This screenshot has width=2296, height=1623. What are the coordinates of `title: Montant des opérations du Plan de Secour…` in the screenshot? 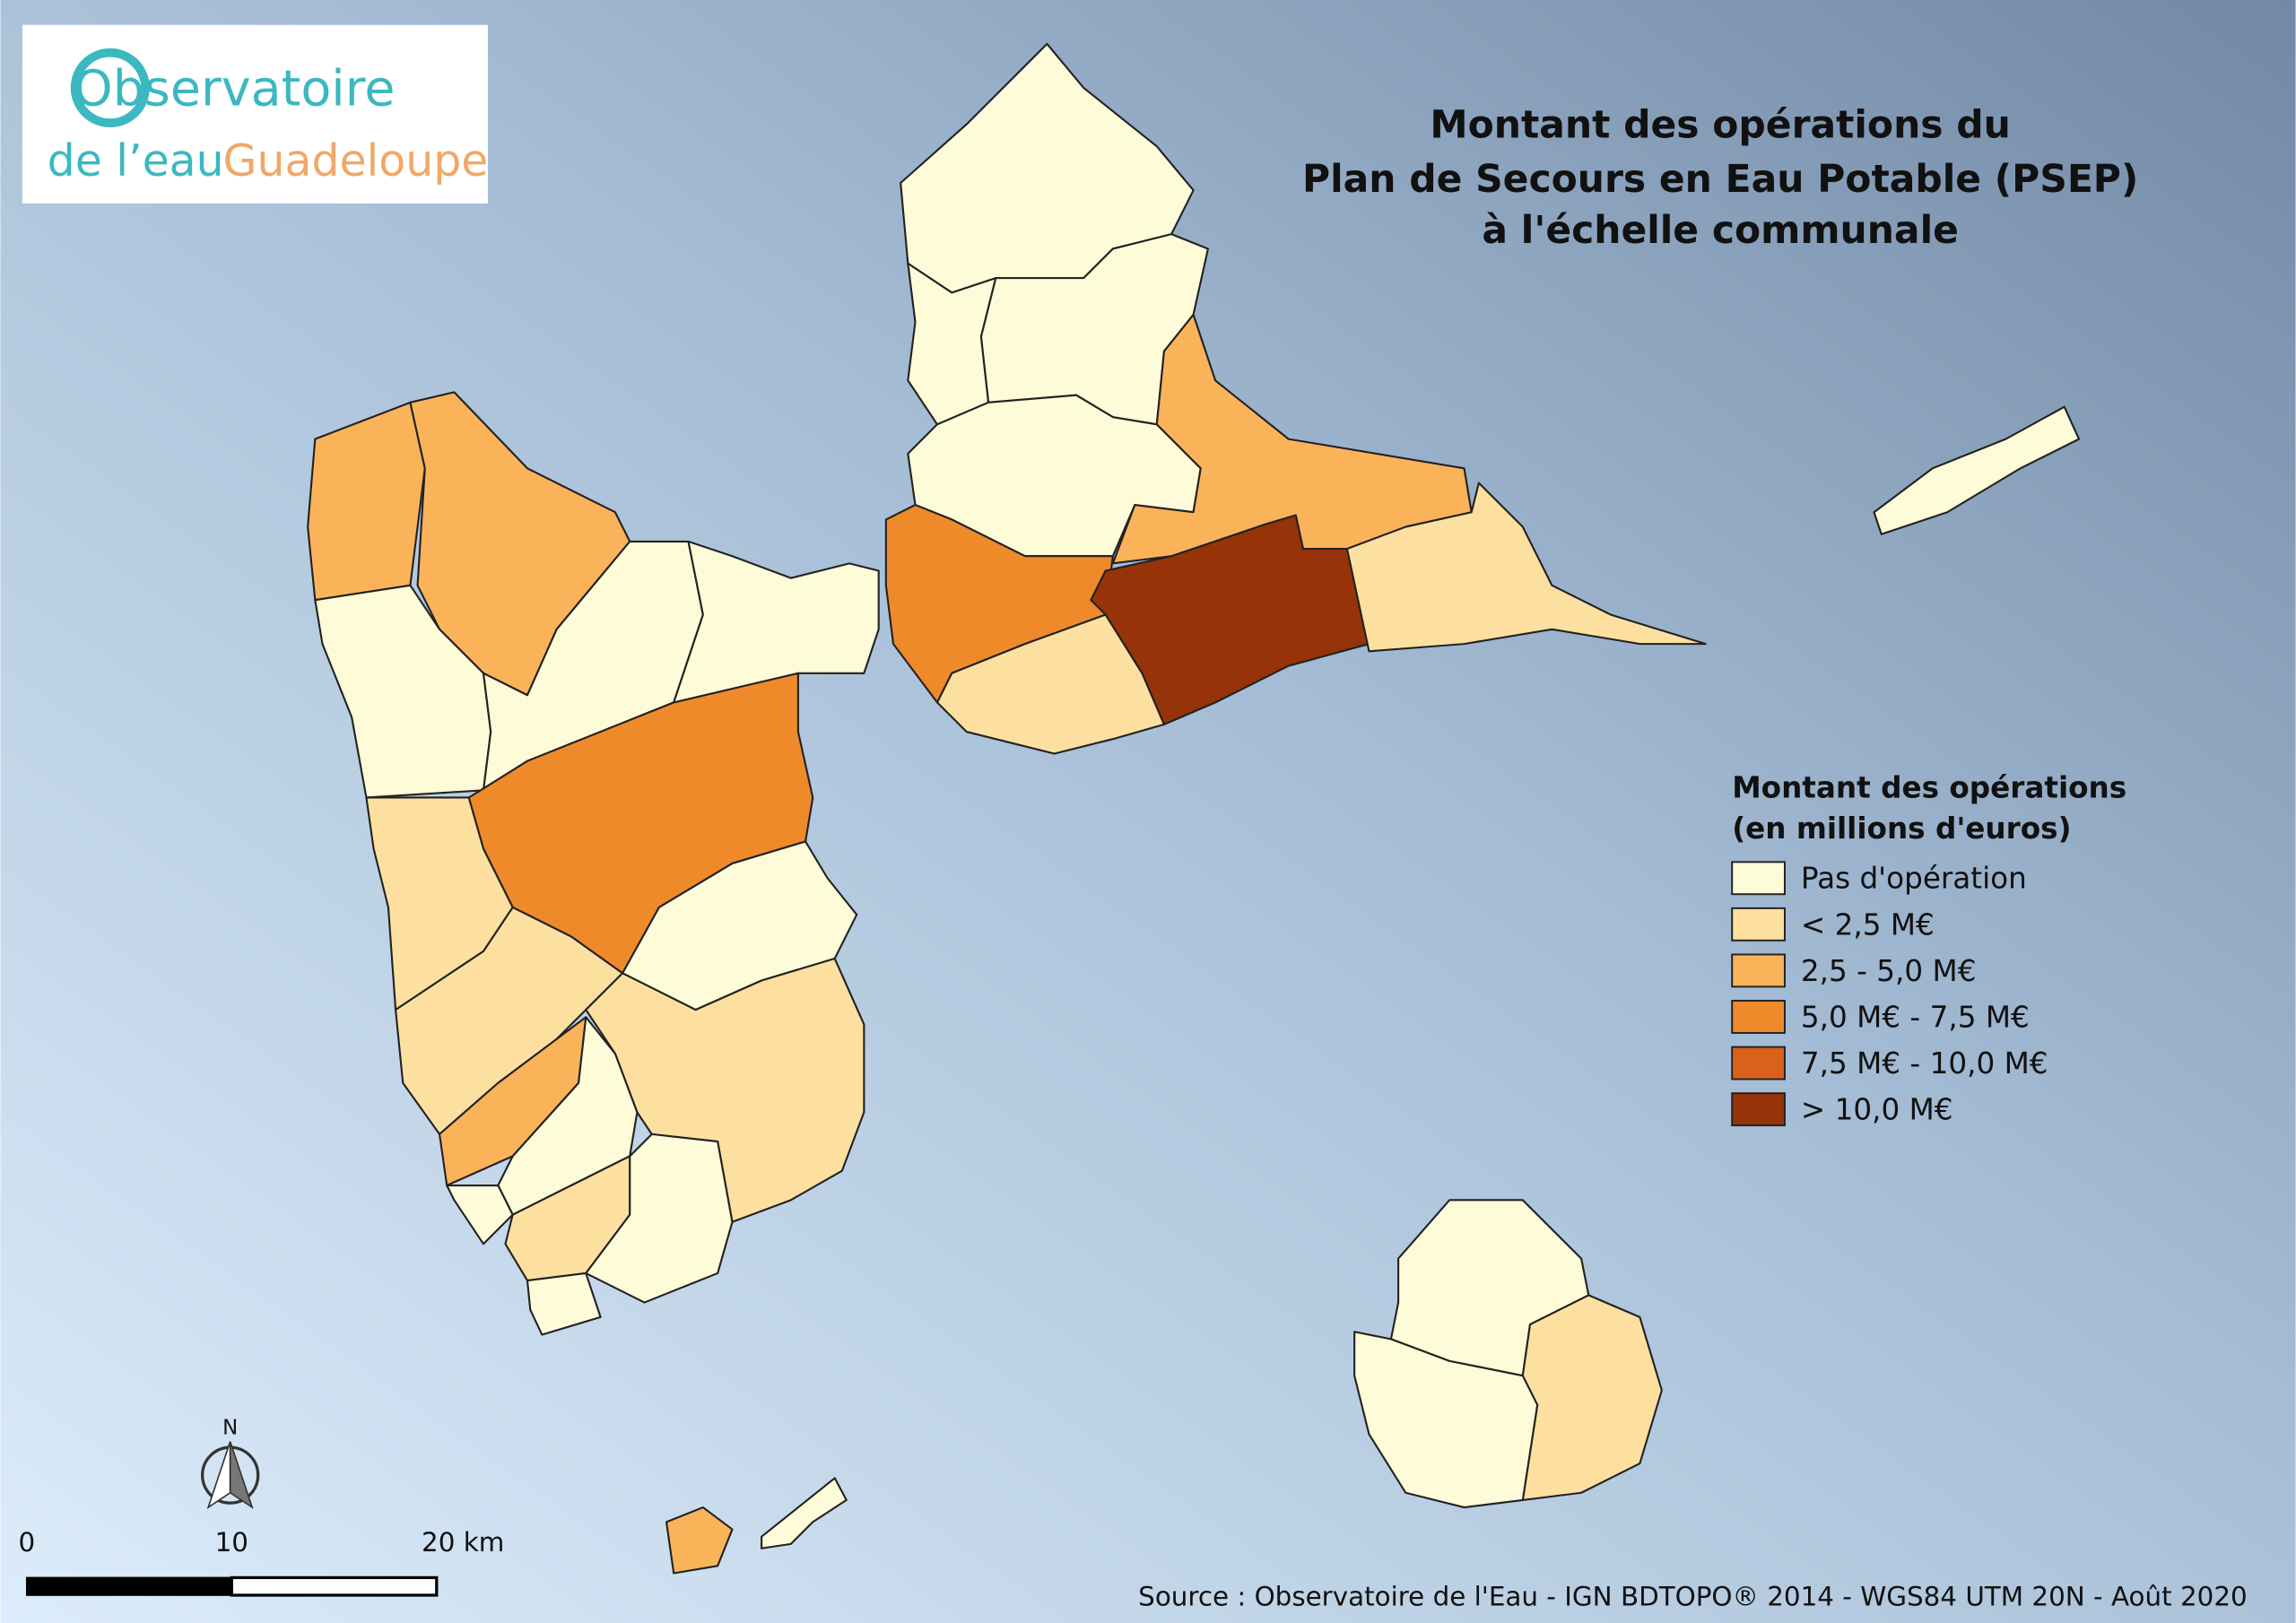 It's located at (1720, 178).